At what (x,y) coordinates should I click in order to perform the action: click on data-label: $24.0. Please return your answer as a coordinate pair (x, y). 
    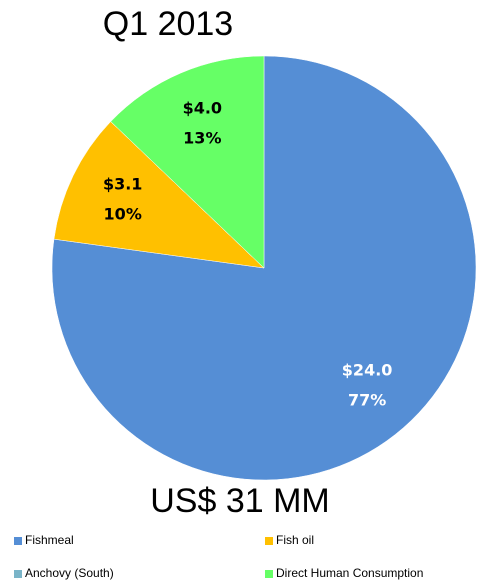
    Looking at the image, I should click on (367, 370).